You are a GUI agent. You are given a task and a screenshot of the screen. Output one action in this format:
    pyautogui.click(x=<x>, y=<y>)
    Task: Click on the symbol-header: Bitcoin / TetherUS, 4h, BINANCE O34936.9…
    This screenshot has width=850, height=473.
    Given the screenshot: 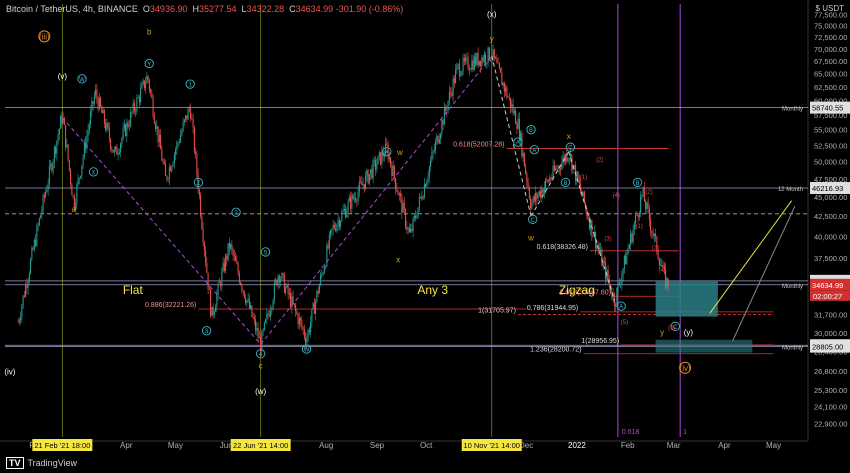 What is the action you would take?
    pyautogui.click(x=205, y=9)
    